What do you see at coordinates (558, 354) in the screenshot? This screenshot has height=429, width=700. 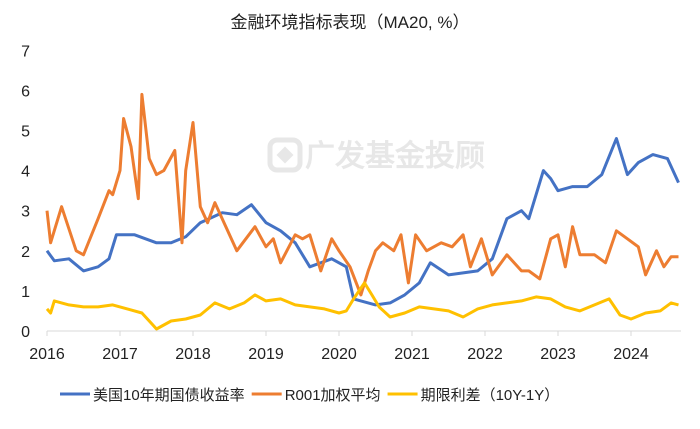 I see `x-tick-label: 2023` at bounding box center [558, 354].